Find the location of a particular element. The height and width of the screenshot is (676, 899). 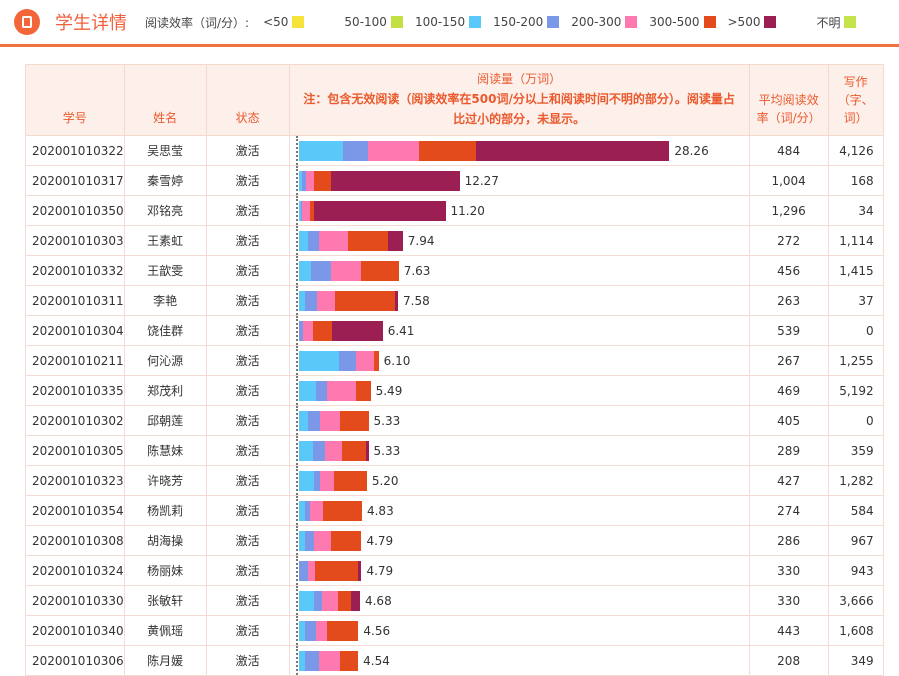

table-row: 202001010354 杨凯莉 激活 4.83 274 584 is located at coordinates (454, 510).